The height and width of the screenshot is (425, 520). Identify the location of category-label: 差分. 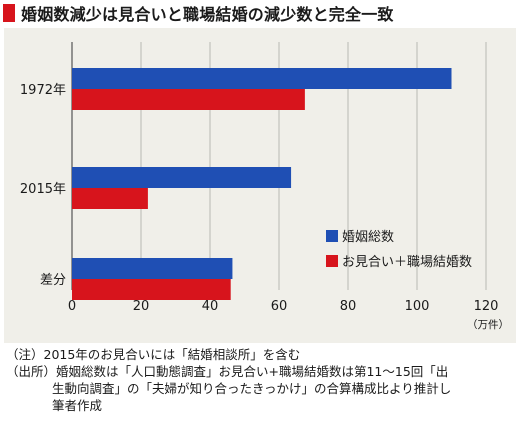
(53, 280).